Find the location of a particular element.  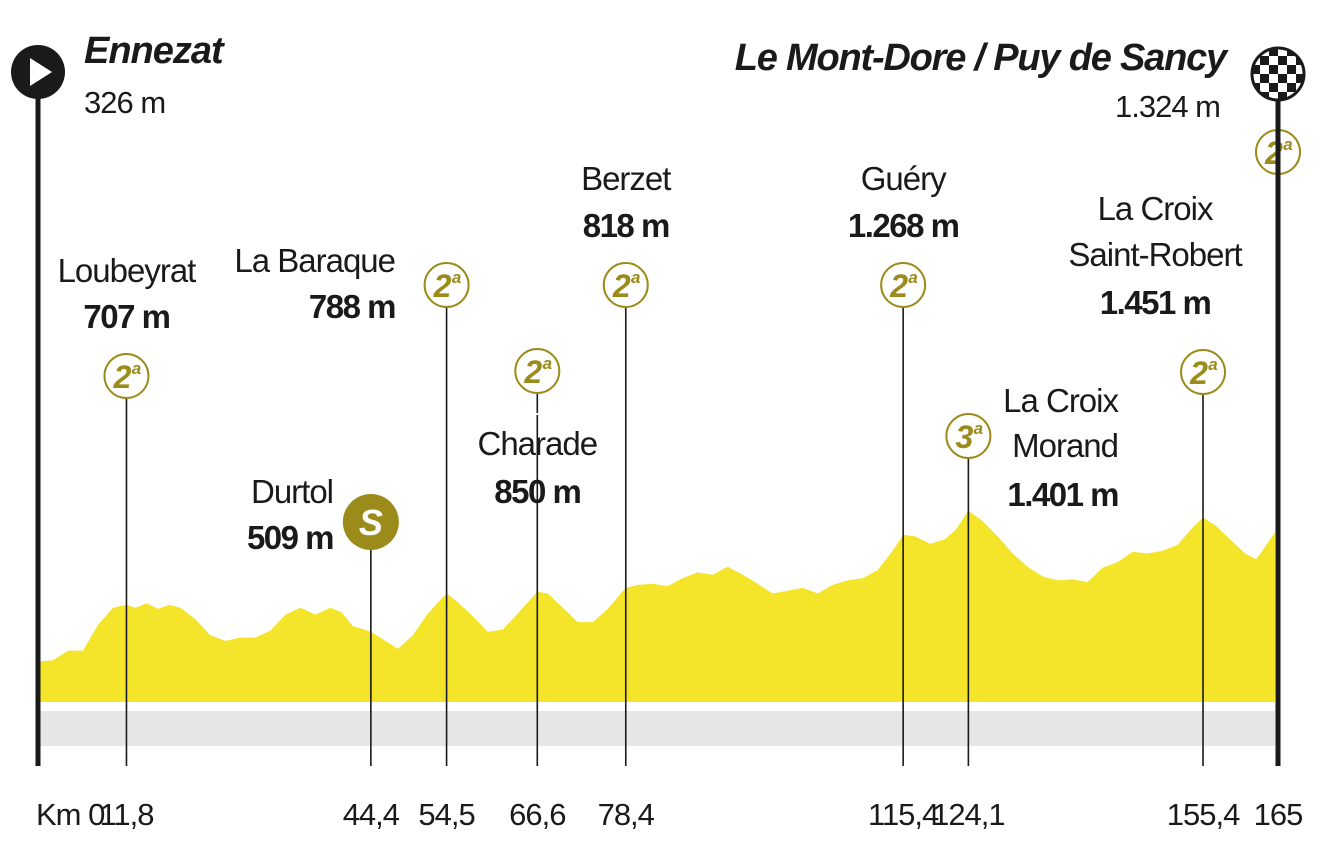

sprint-badge: S is located at coordinates (370, 522).